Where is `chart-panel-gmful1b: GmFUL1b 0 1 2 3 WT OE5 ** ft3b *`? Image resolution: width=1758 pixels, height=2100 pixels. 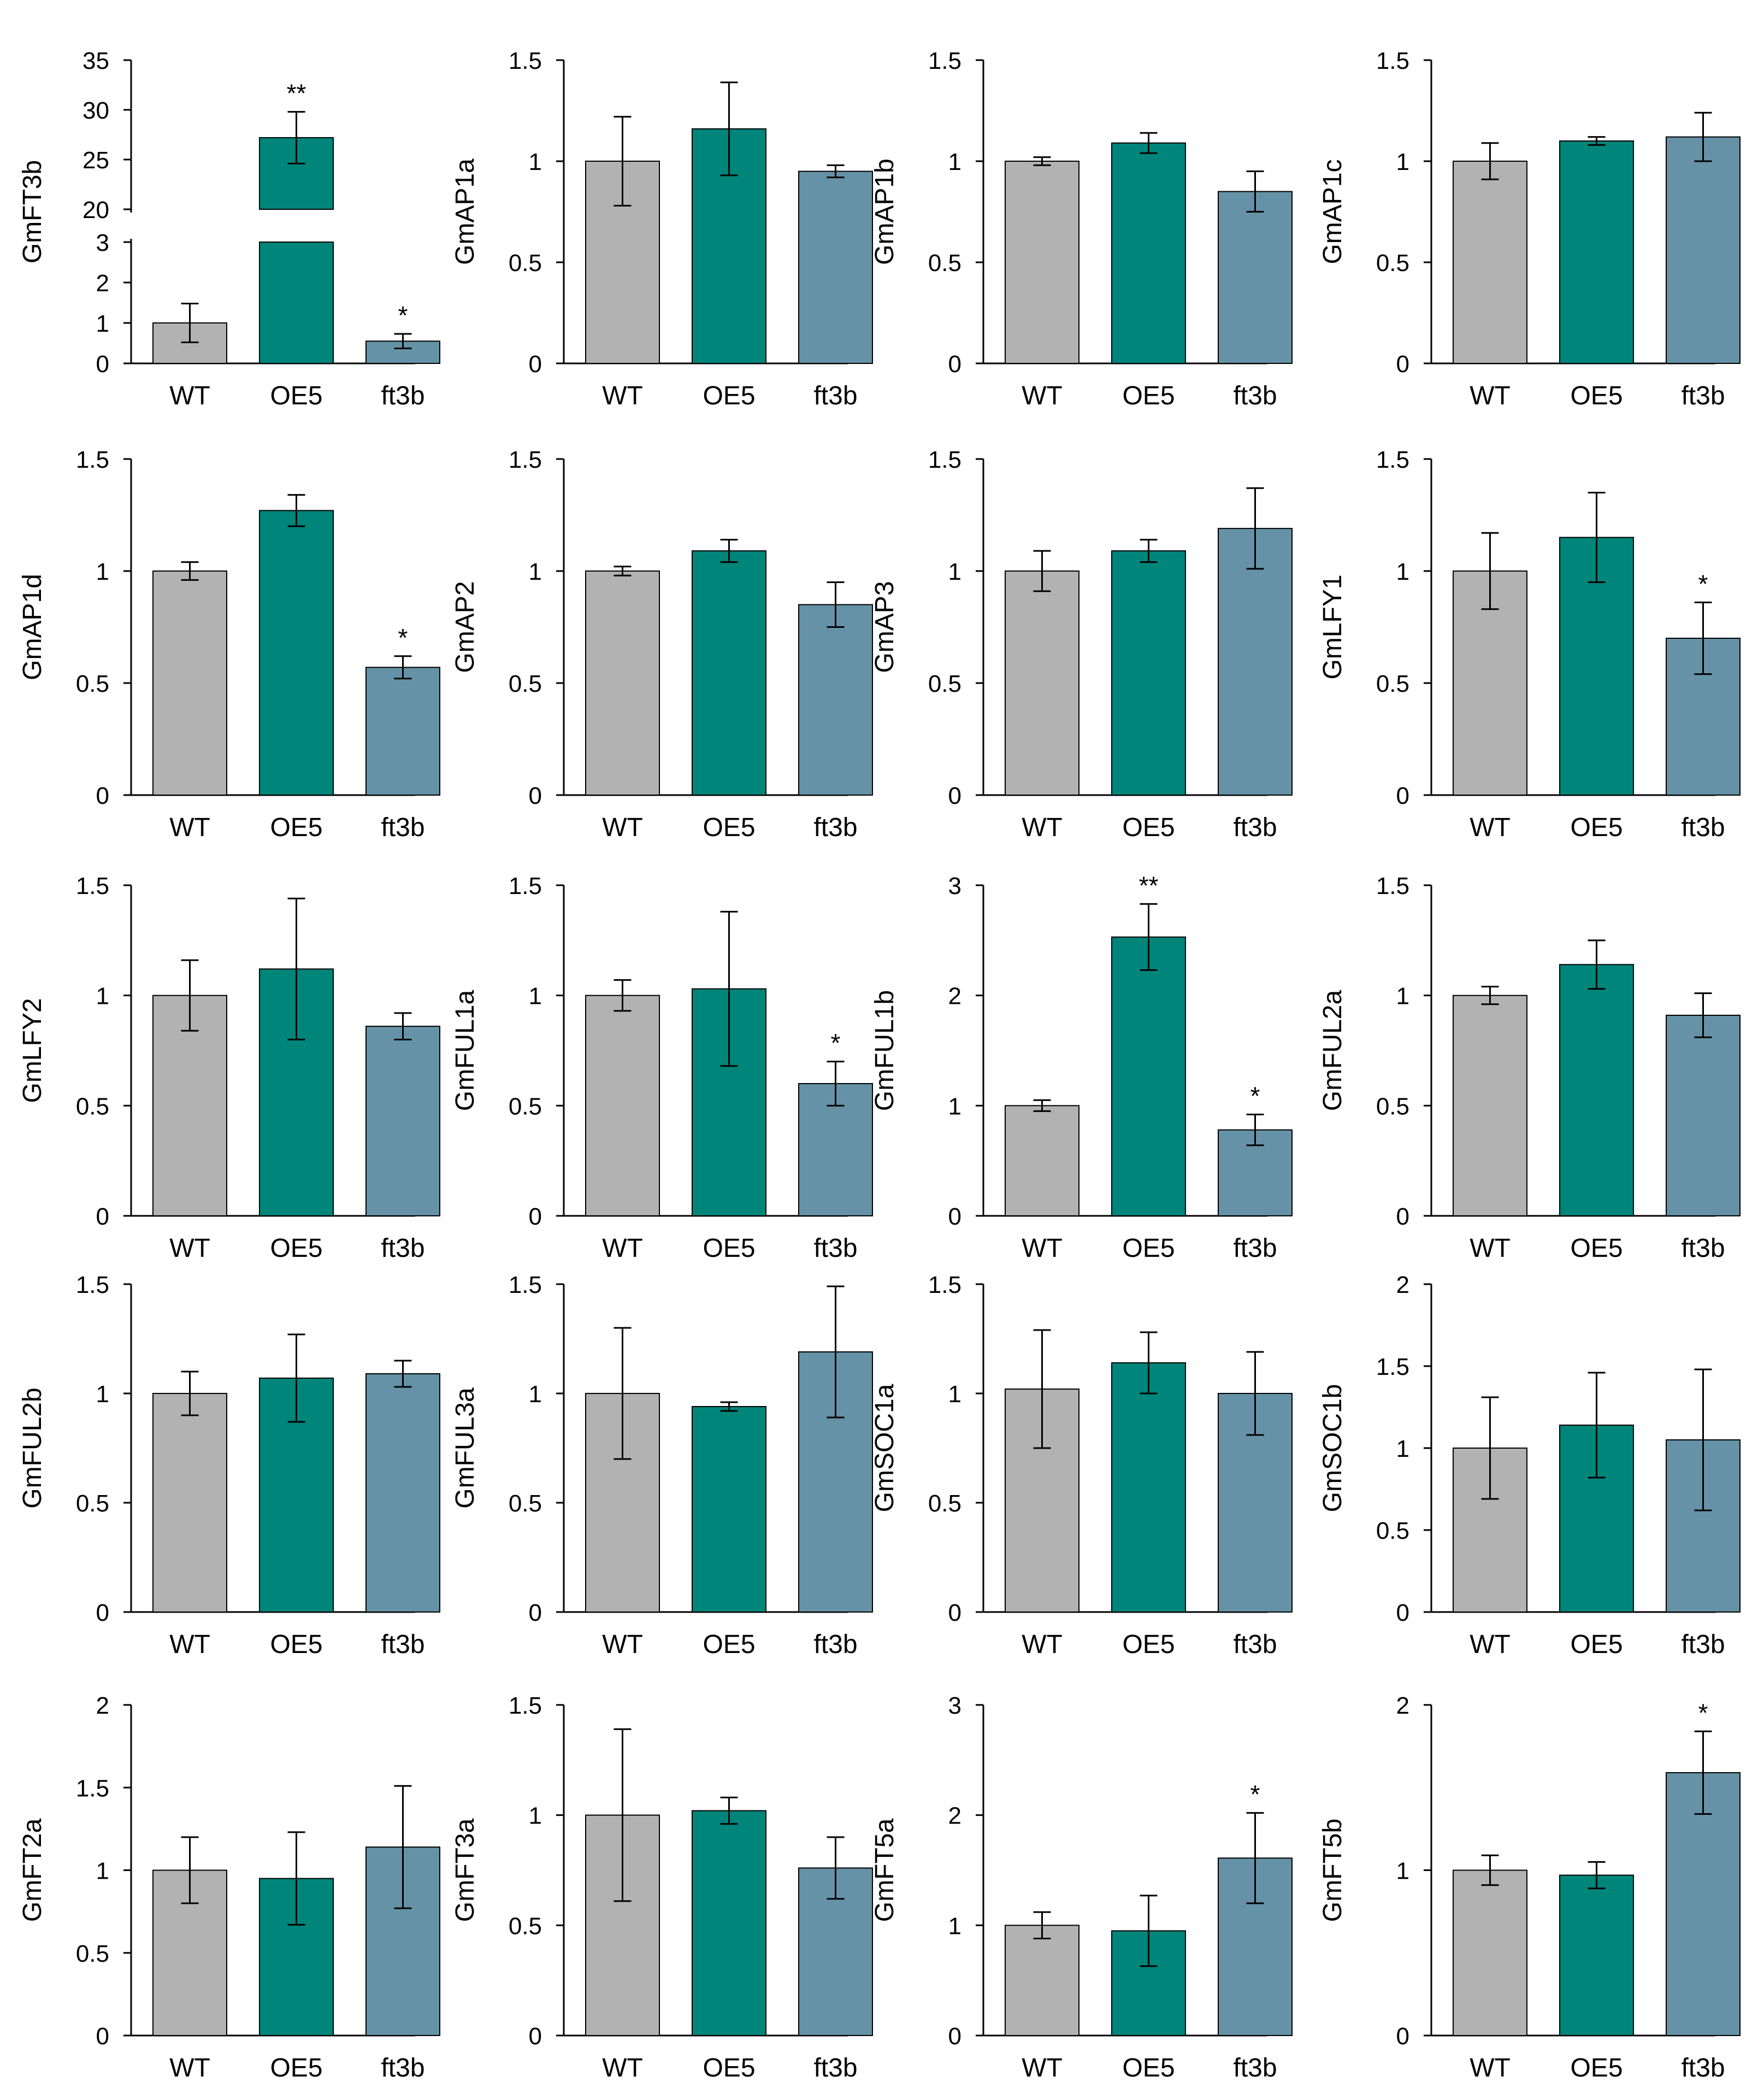 chart-panel-gmful1b: GmFUL1b 0 1 2 3 WT OE5 ** ft3b * is located at coordinates (1081, 1067).